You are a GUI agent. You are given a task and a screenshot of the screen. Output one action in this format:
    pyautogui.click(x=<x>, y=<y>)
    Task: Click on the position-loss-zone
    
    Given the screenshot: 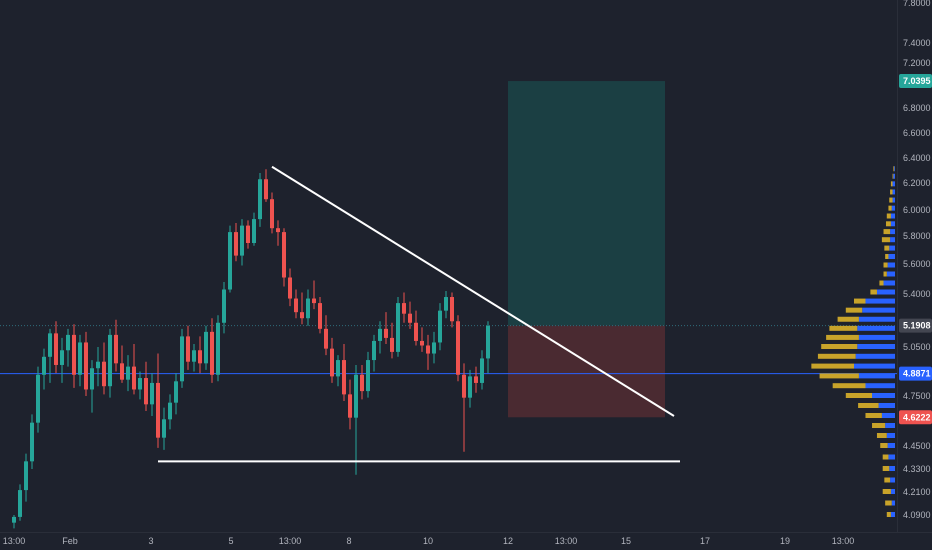 What is the action you would take?
    pyautogui.click(x=586, y=371)
    